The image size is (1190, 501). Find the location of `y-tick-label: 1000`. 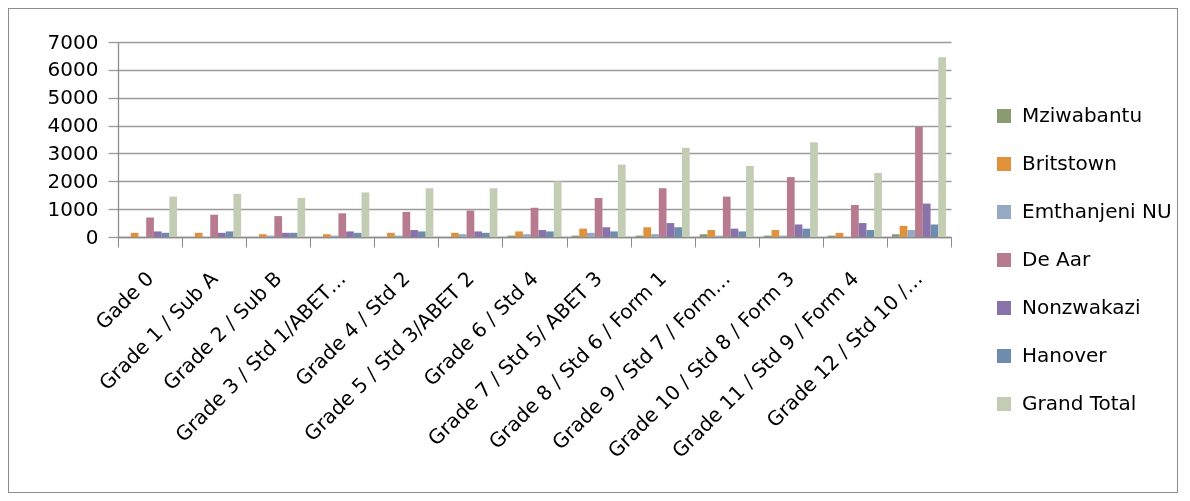

y-tick-label: 1000 is located at coordinates (73, 208).